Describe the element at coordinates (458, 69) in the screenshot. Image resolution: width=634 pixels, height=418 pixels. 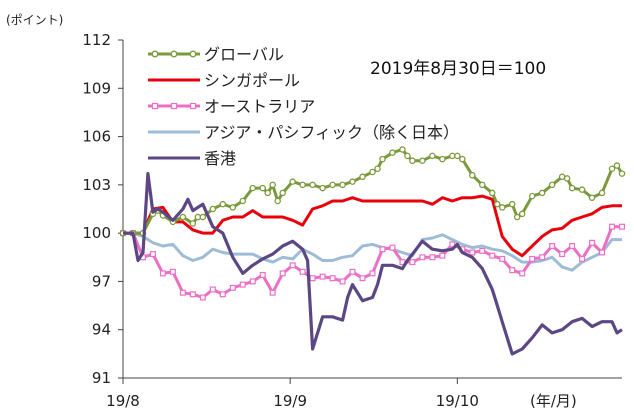
I see `base-date-annotation: 2019年8月30日＝100` at that location.